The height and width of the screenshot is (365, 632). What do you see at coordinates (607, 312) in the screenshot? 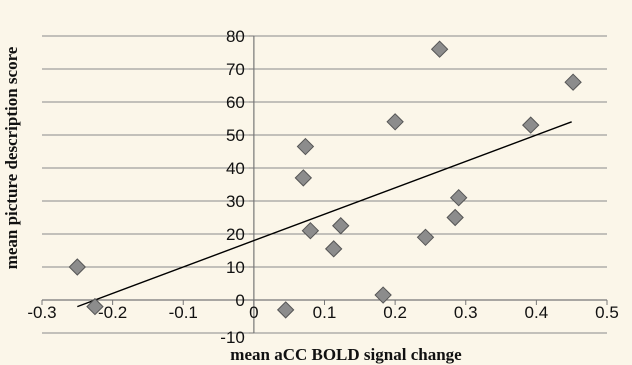
I see `x-tick-label: 0.5` at bounding box center [607, 312].